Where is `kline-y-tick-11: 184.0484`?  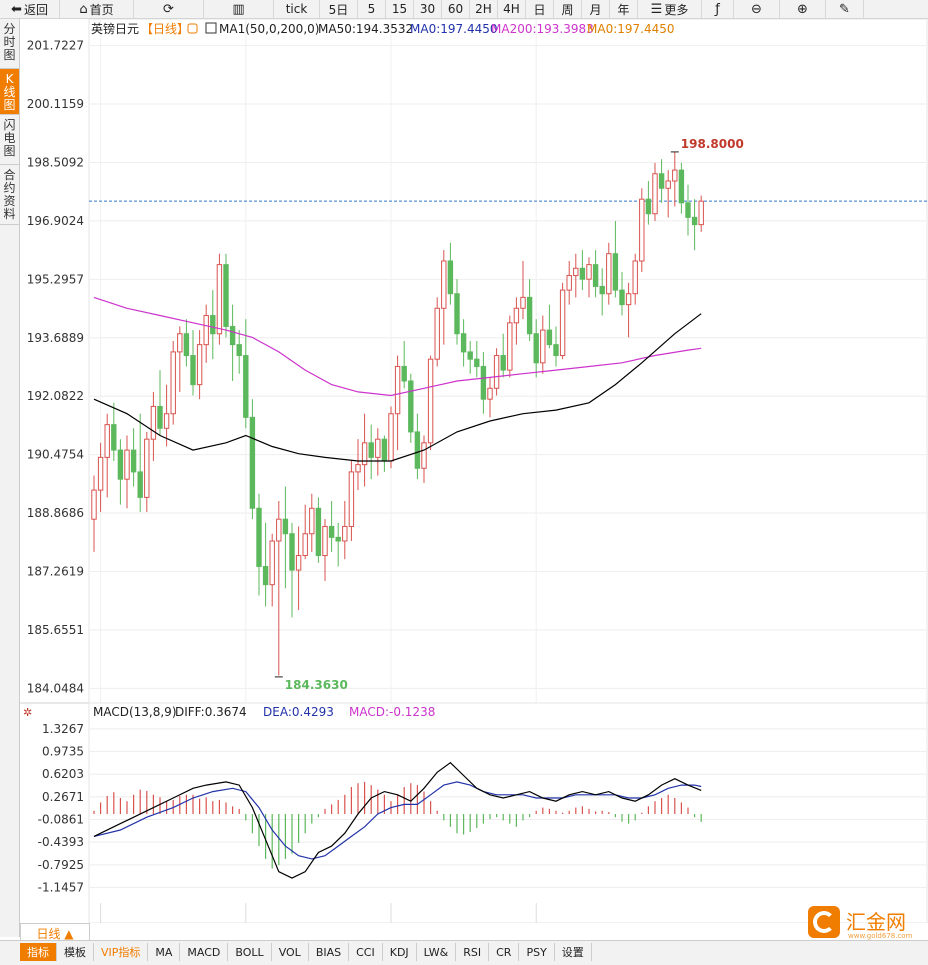
kline-y-tick-11: 184.0484 is located at coordinates (55, 688).